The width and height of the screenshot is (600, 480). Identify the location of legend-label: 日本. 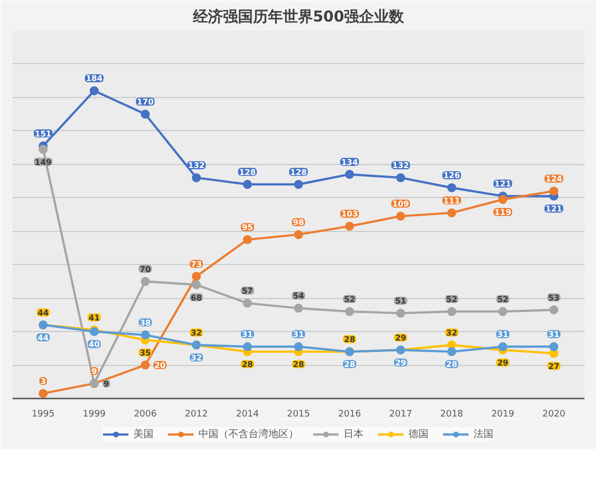
(354, 434).